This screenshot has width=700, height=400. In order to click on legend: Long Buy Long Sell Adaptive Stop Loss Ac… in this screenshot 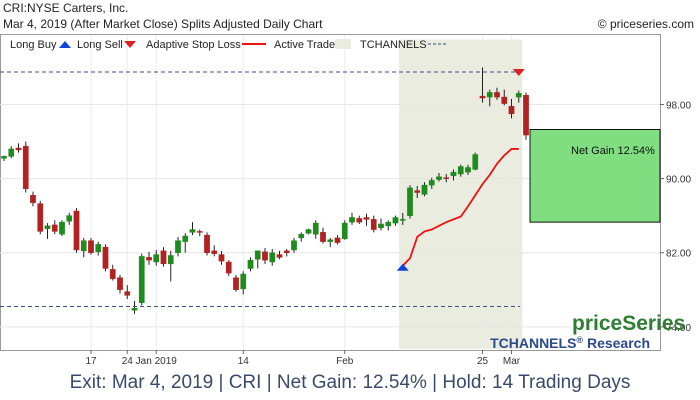, I will do `click(229, 45)`.